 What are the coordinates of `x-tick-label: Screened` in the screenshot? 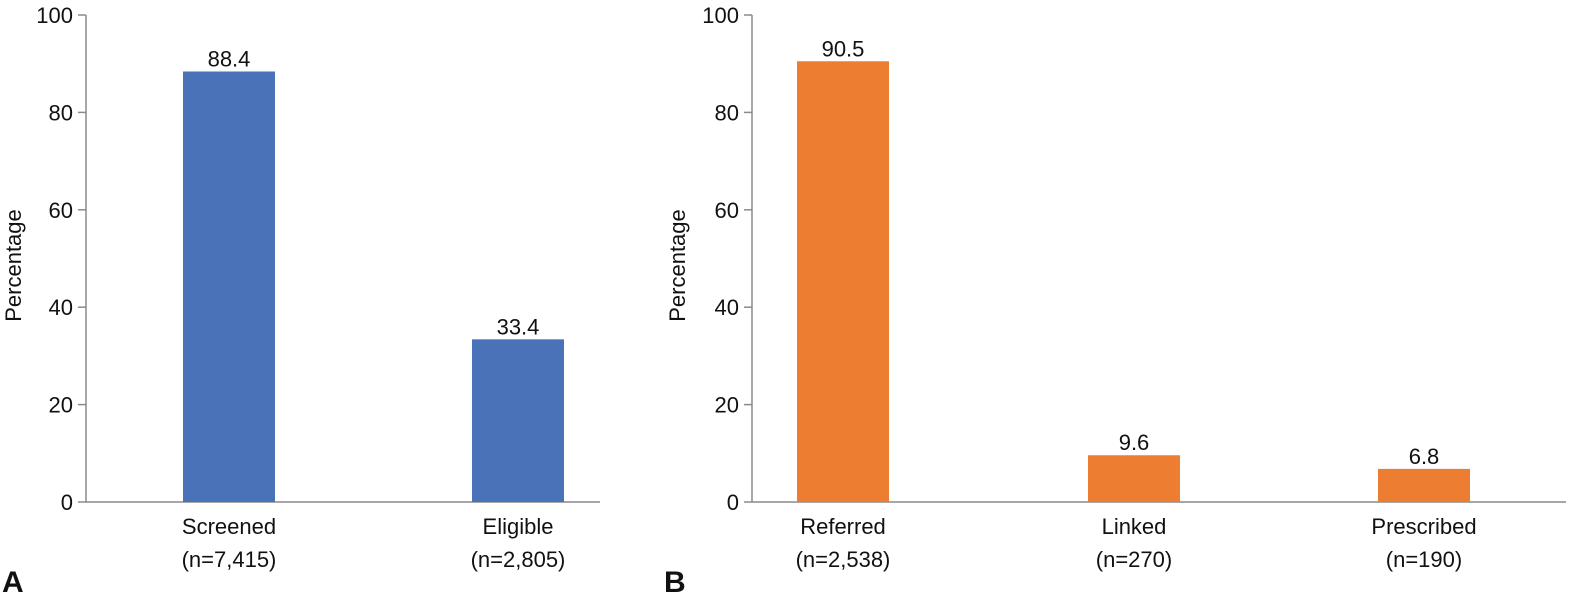 It's located at (229, 526).